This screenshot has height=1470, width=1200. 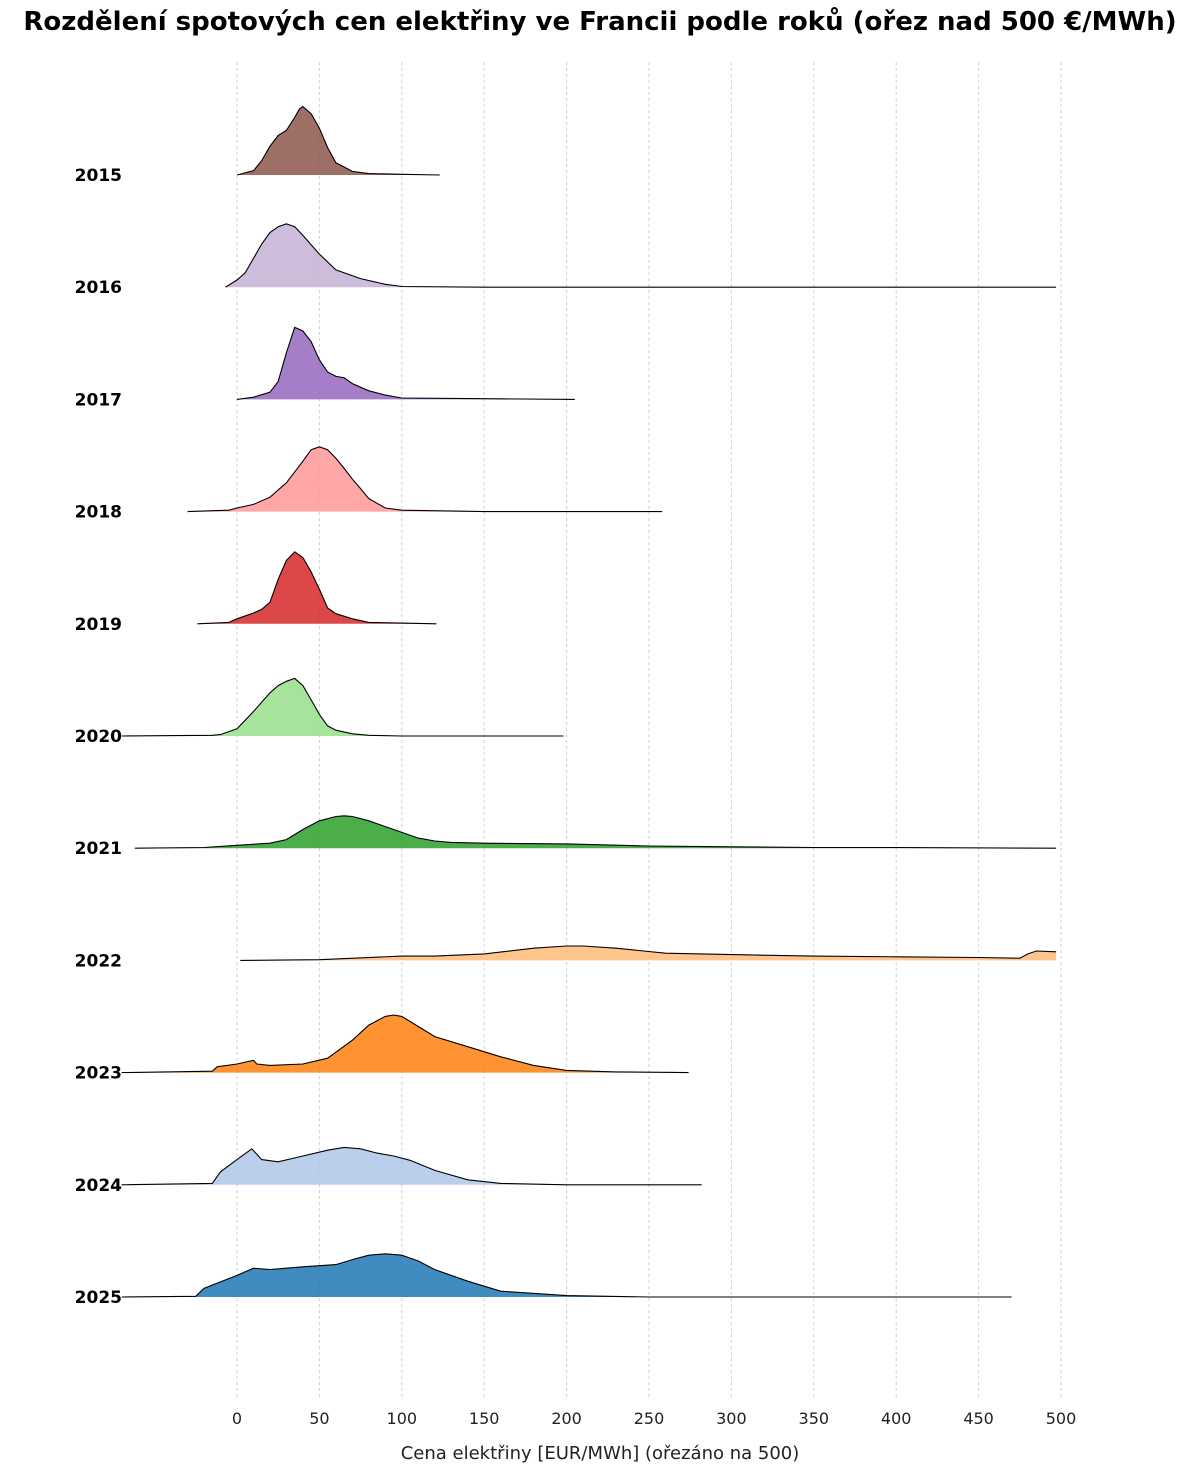 I want to click on x-tick-label-350: 350, so click(x=814, y=1418).